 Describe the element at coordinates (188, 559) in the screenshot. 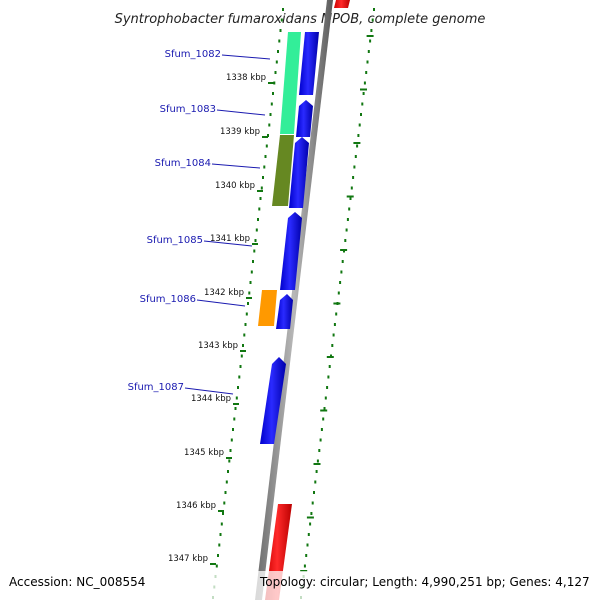

I see `tick-label: 1347 kbp` at that location.